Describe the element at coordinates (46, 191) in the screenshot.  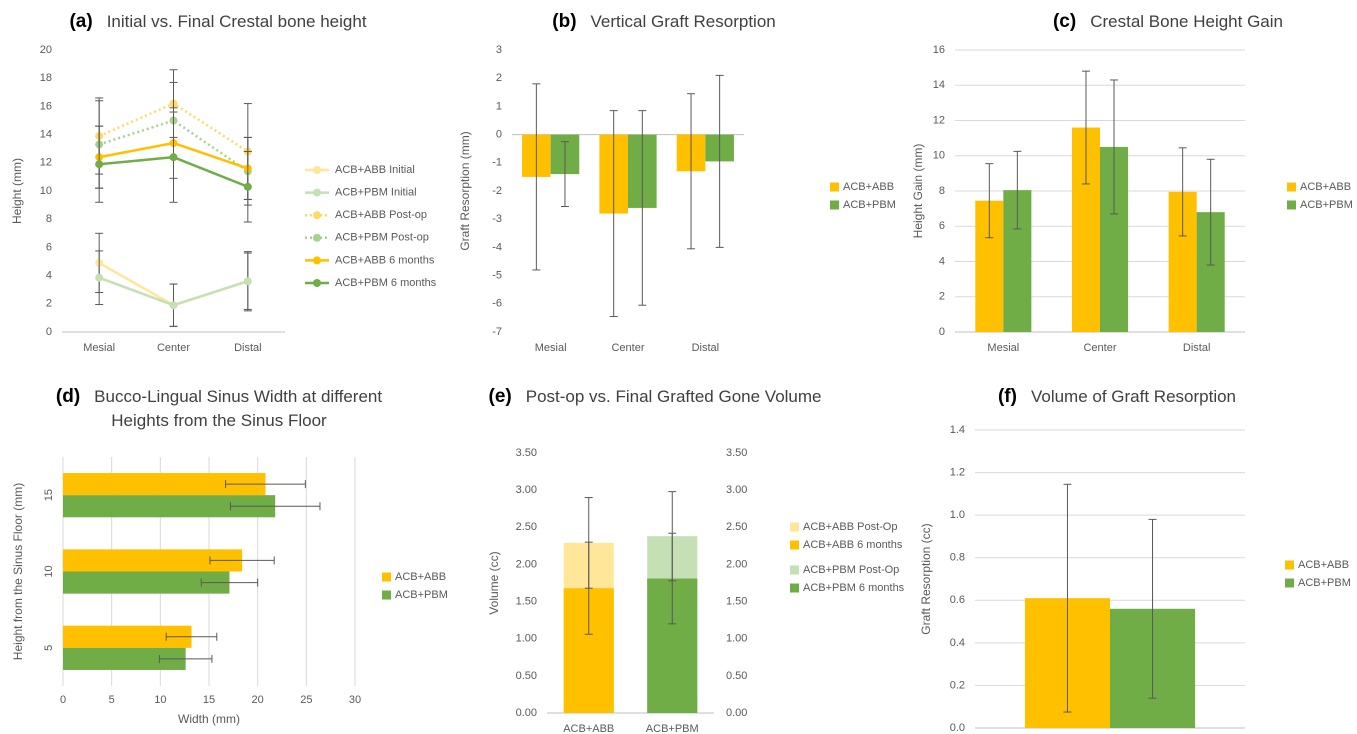
I see `y-tick-label: 10` at that location.